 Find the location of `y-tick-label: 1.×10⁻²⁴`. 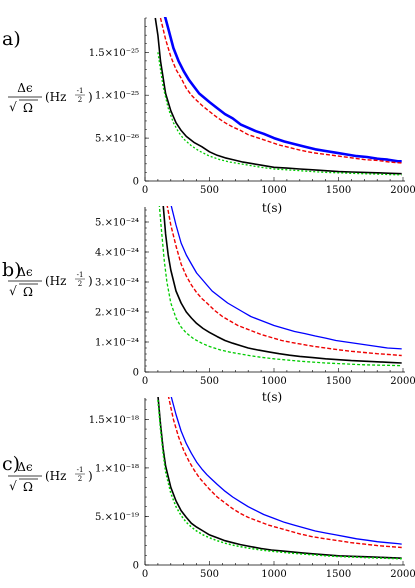

y-tick-label: 1.×10⁻²⁴ is located at coordinates (117, 343).